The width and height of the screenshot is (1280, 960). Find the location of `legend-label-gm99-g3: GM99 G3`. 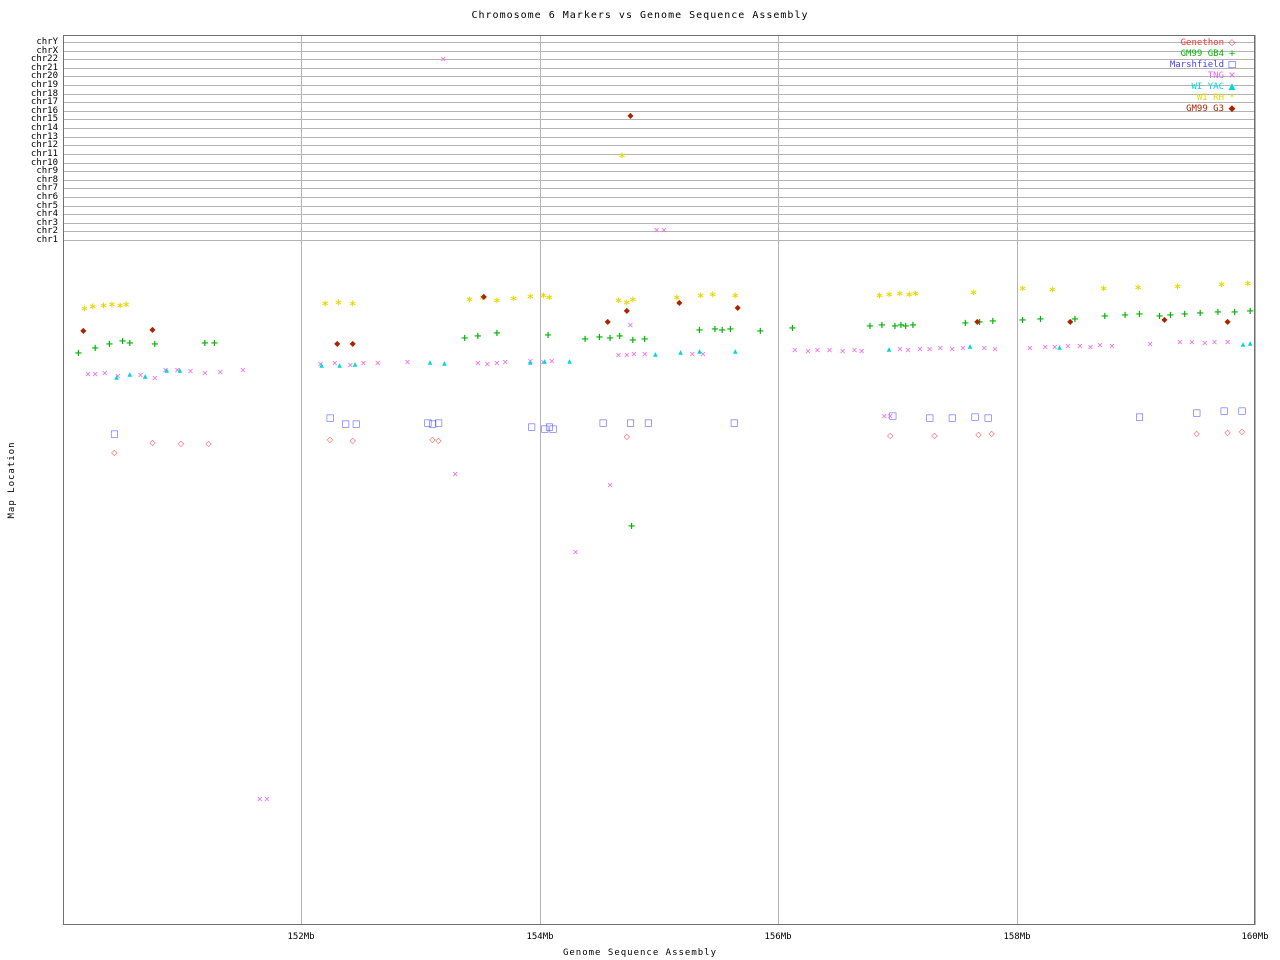

legend-label-gm99-g3: GM99 G3 is located at coordinates (1205, 109).